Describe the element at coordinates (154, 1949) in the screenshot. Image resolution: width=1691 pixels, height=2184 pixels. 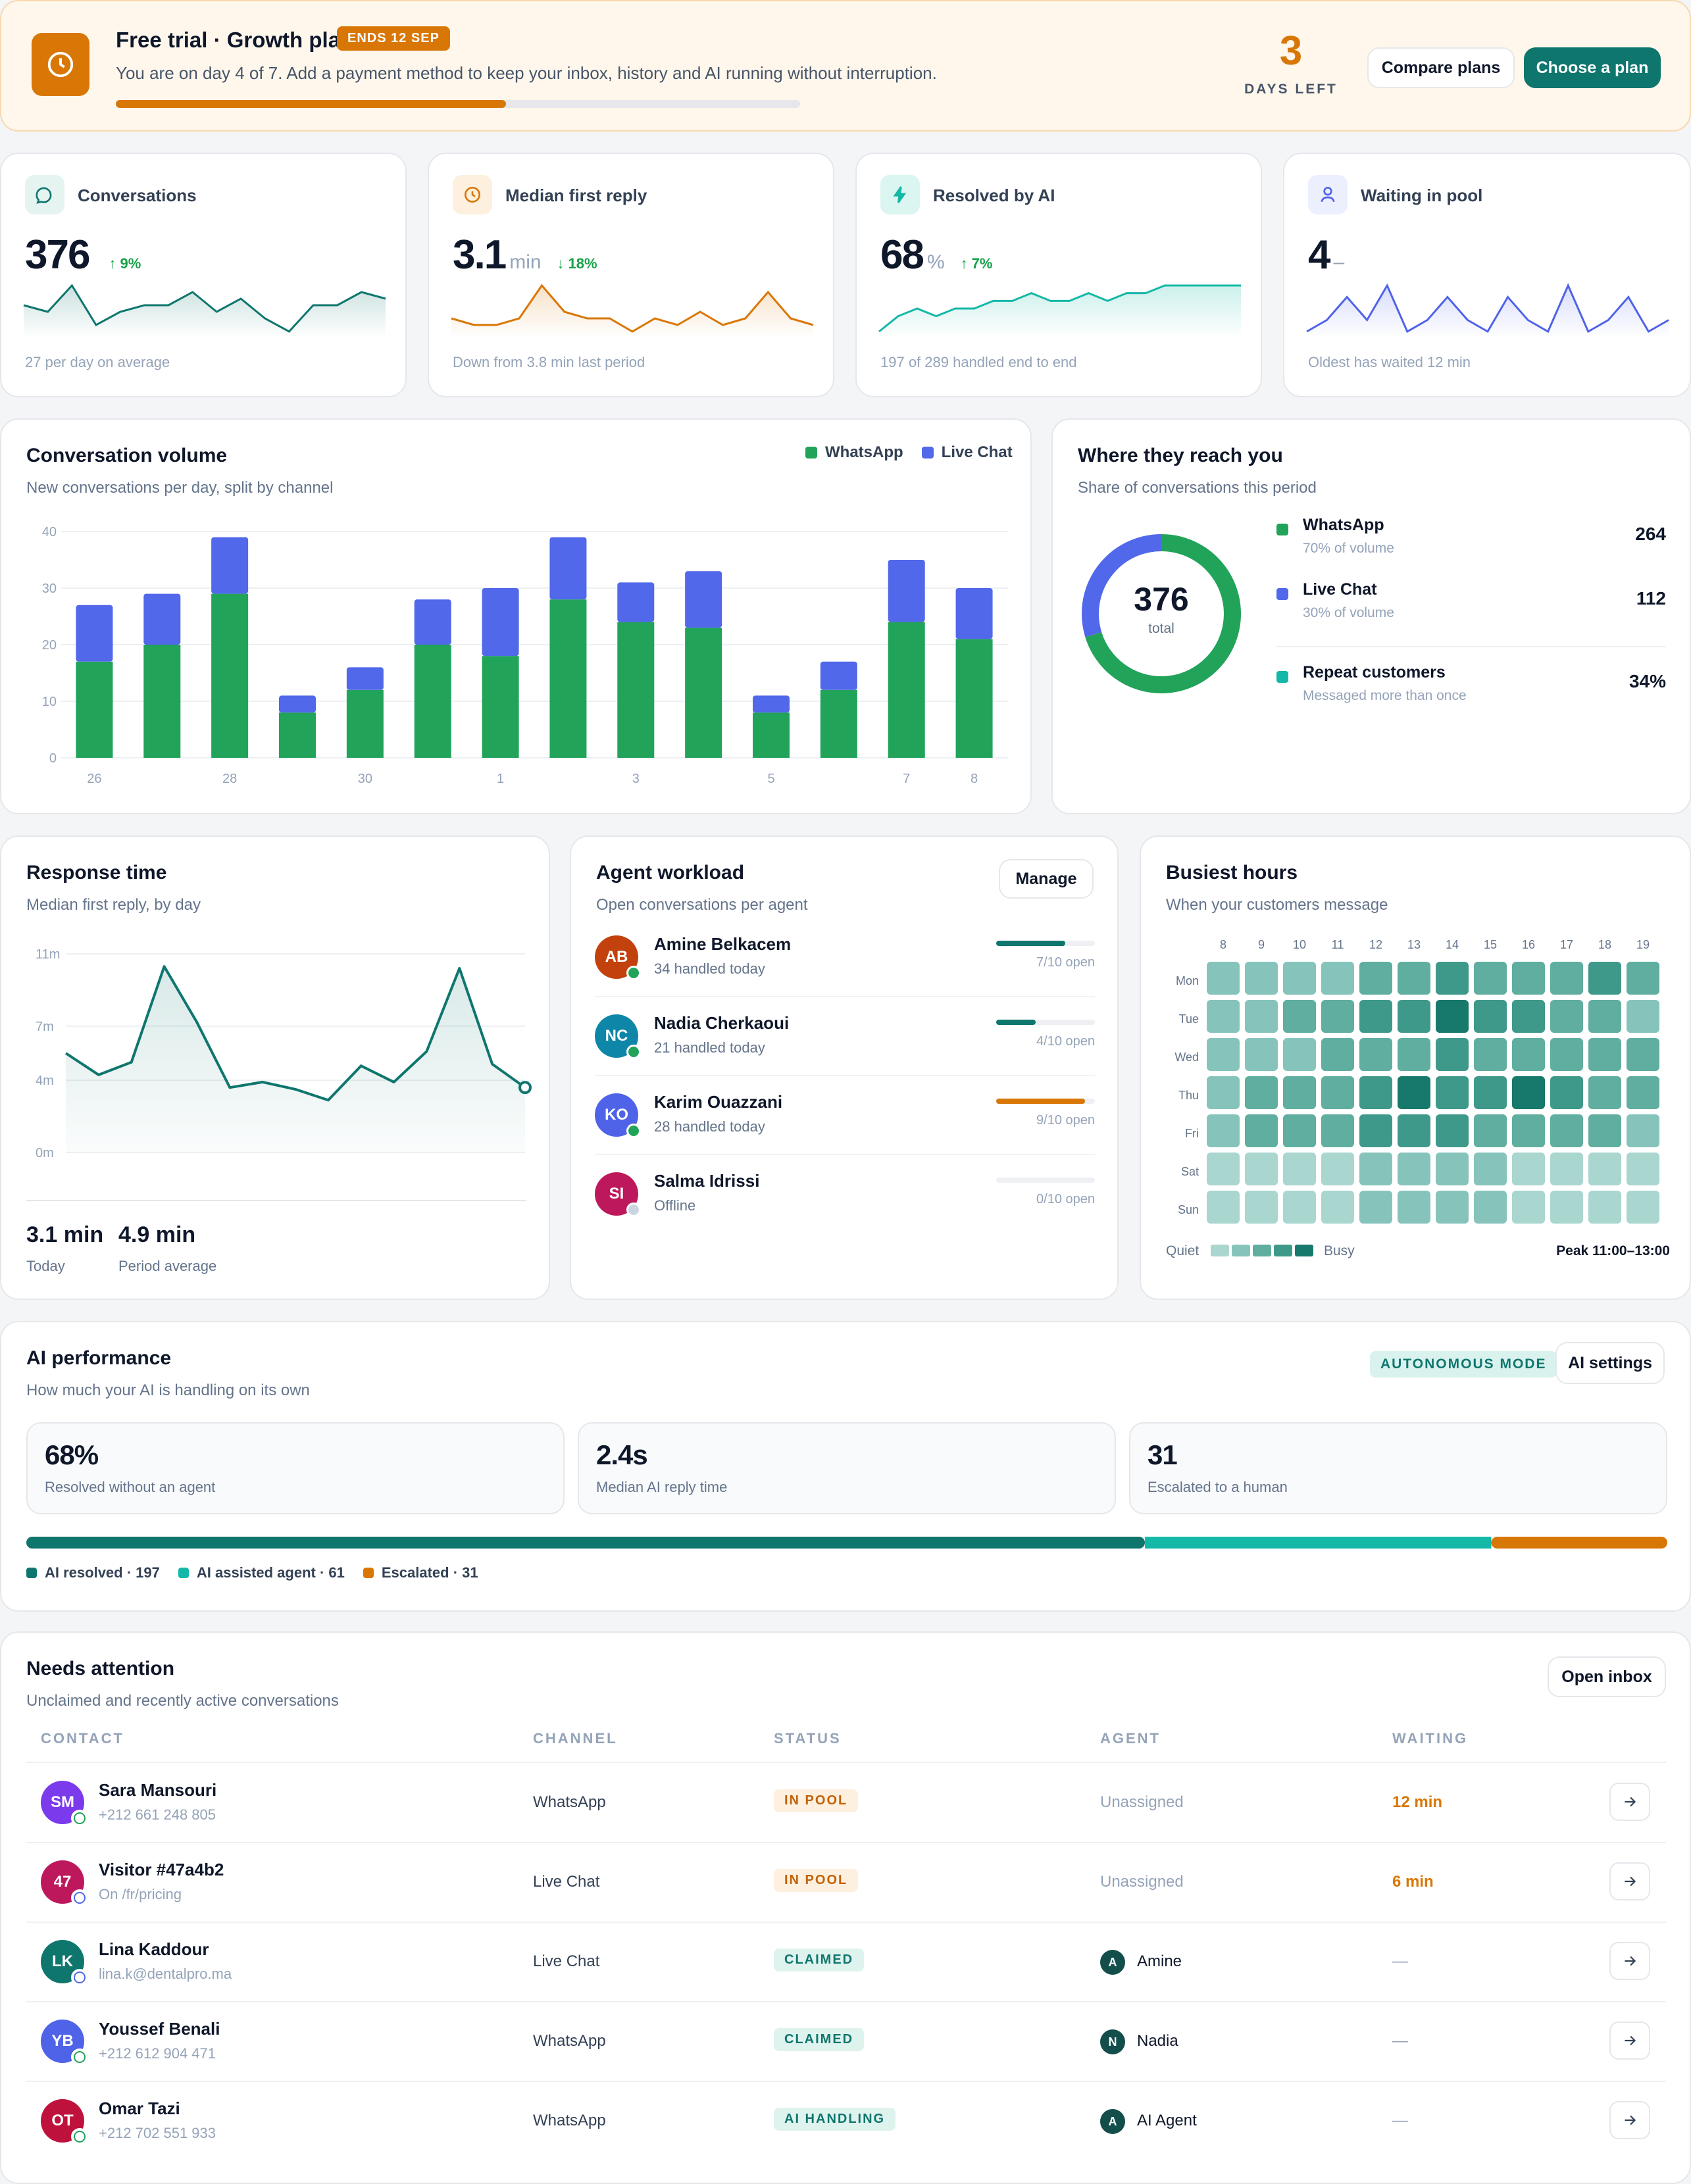
I see `contact-name: Lina Kaddour` at that location.